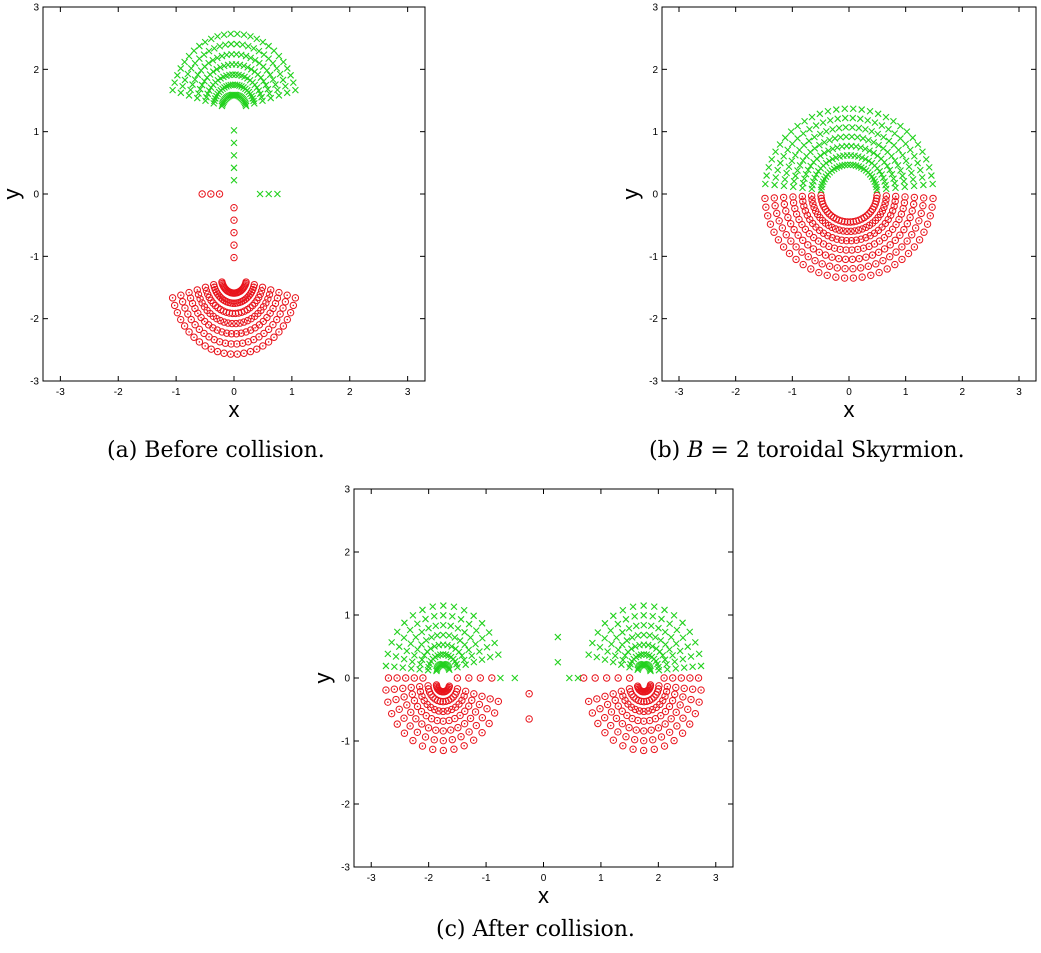  I want to click on x-tick-label: 2, so click(659, 878).